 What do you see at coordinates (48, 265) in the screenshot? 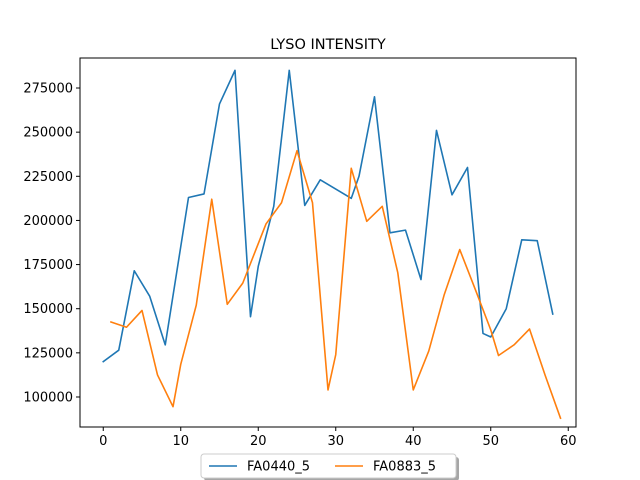
I see `y-tick-label: 175000` at bounding box center [48, 265].